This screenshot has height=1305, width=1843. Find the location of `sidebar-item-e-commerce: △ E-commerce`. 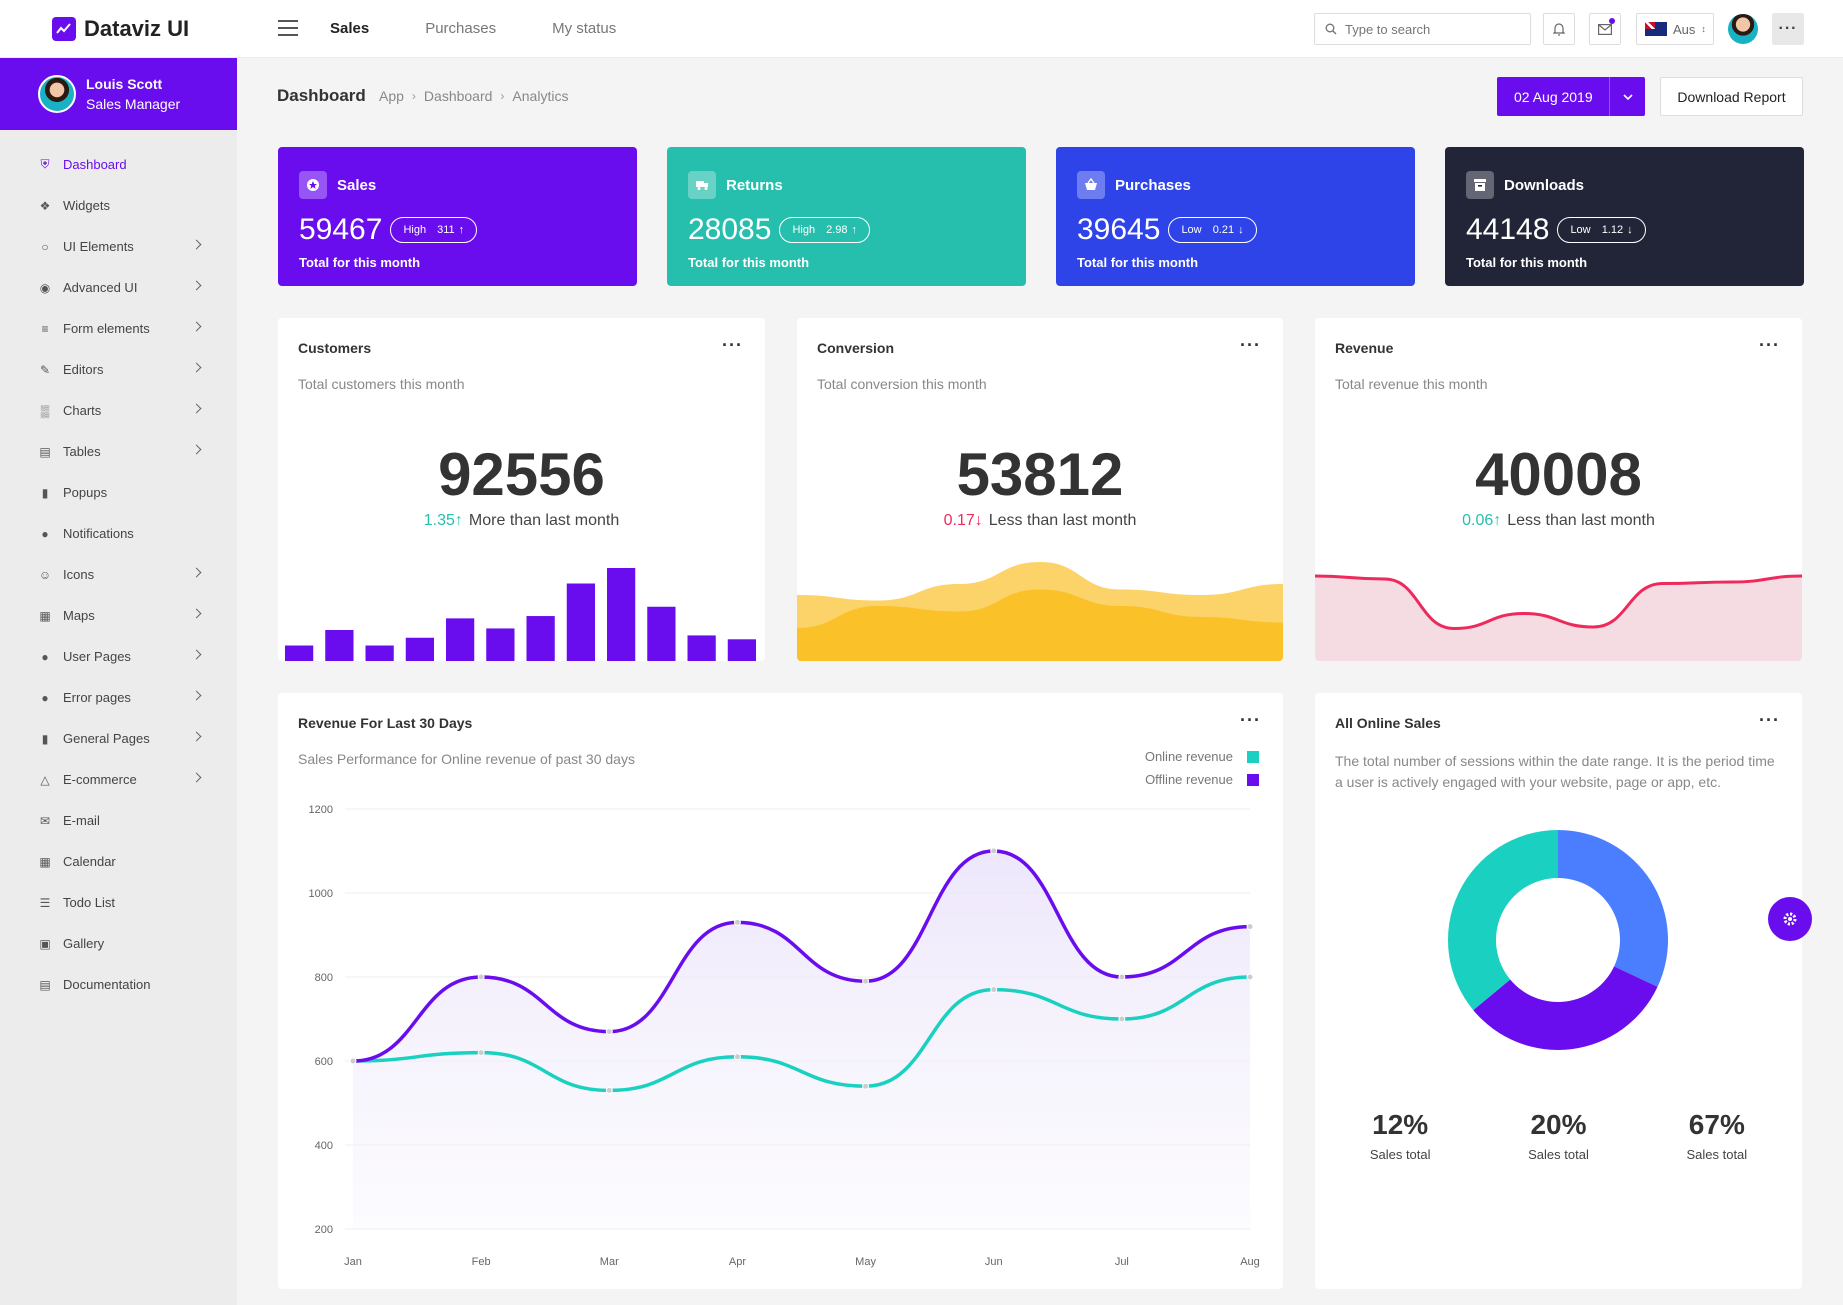

sidebar-item-e-commerce: △ E-commerce is located at coordinates (118, 779).